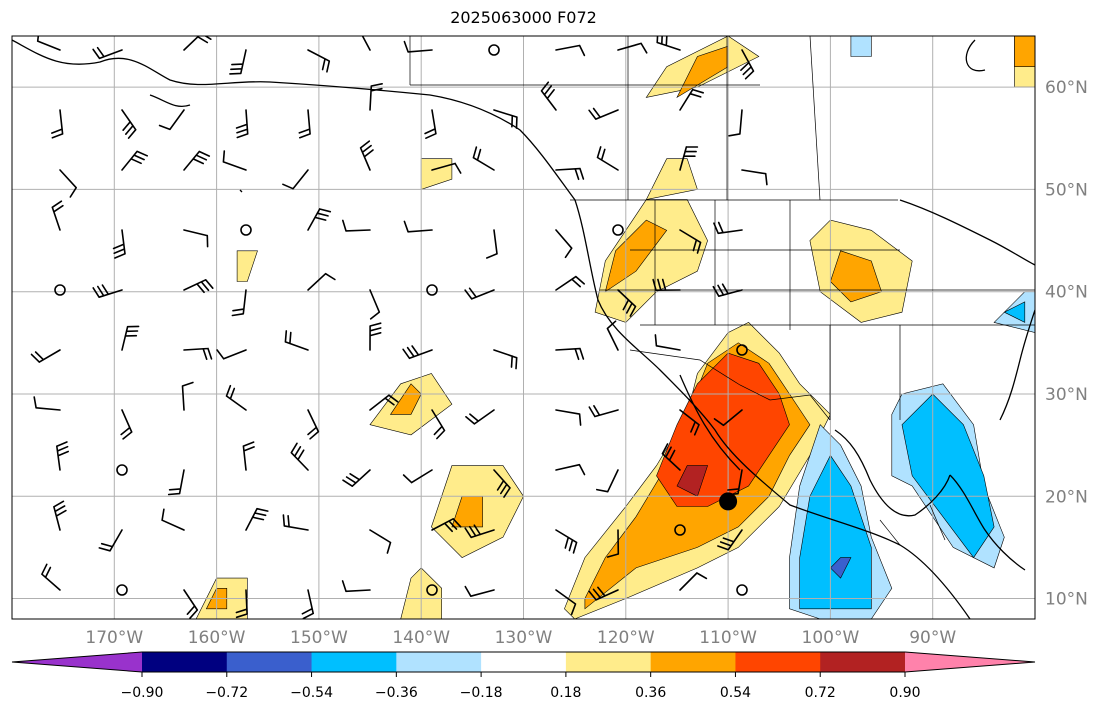 The height and width of the screenshot is (712, 1105). I want to click on latitude-label: 20°N, so click(1066, 497).